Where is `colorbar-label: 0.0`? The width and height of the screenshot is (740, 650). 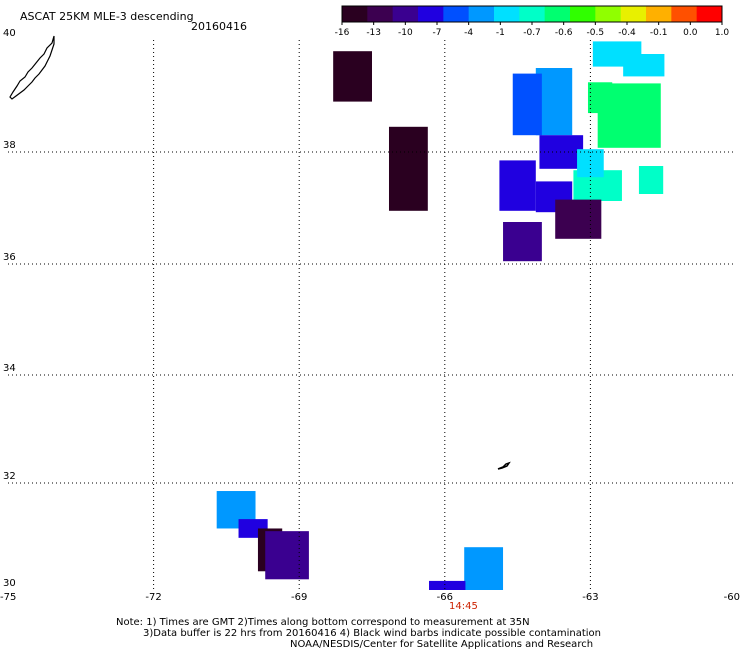 colorbar-label: 0.0 is located at coordinates (690, 33).